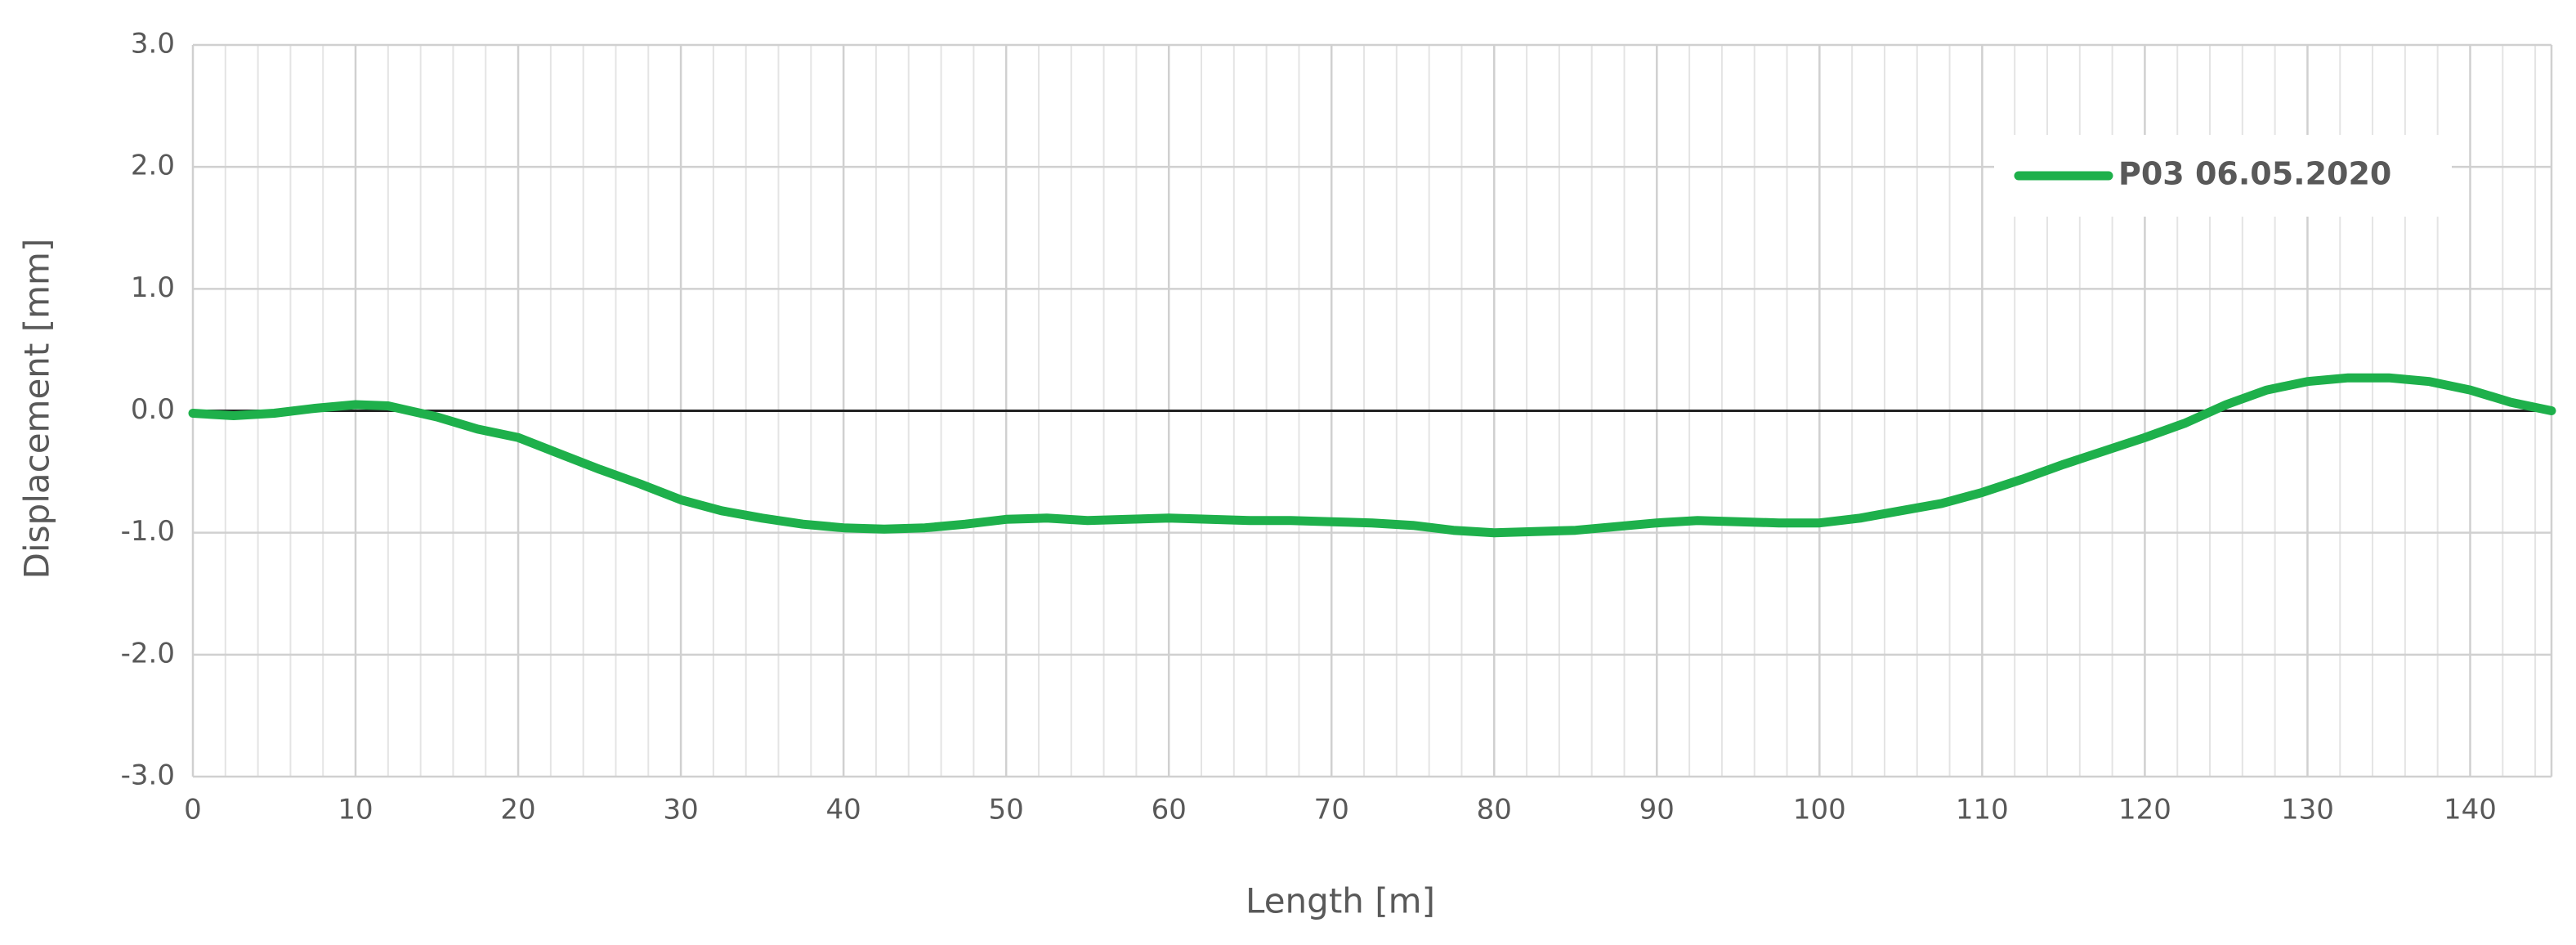 This screenshot has width=2576, height=945. Describe the element at coordinates (1819, 810) in the screenshot. I see `x-tick-label: 100` at that location.